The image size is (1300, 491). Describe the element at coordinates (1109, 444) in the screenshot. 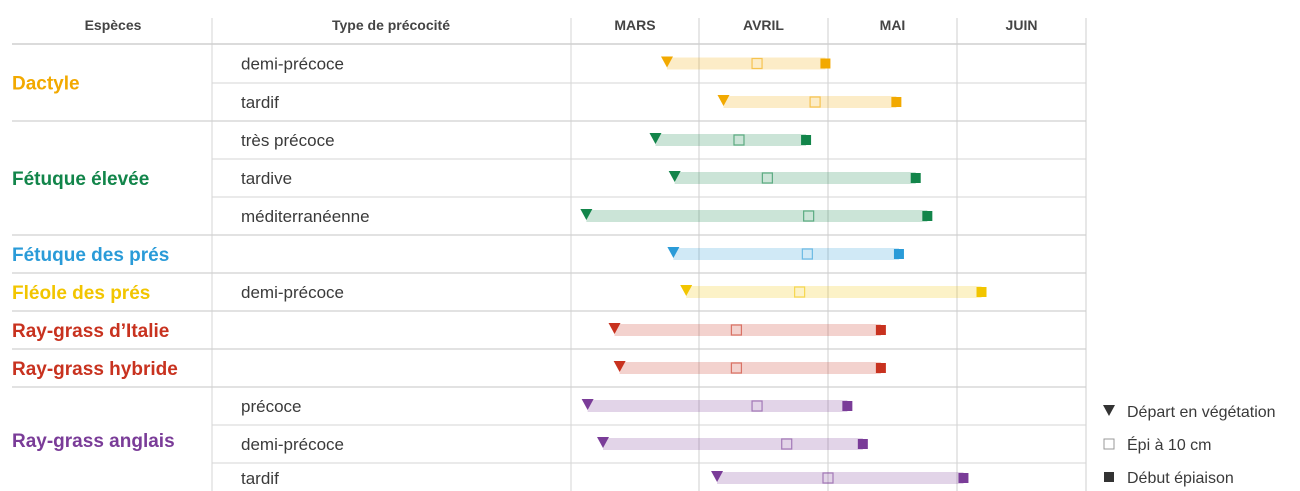

I see `legend-open-square-icon` at that location.